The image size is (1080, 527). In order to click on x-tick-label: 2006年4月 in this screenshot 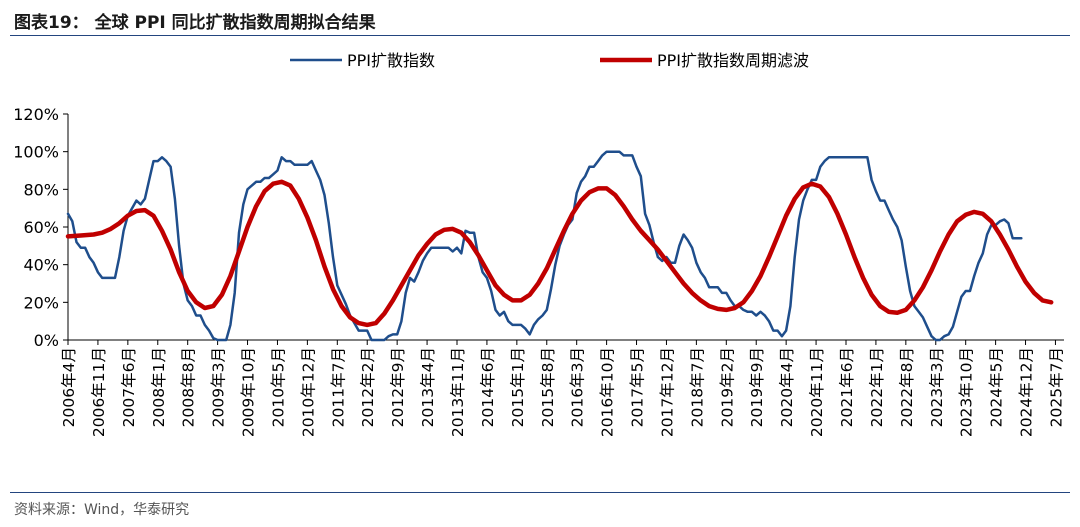, I will do `click(69, 387)`.